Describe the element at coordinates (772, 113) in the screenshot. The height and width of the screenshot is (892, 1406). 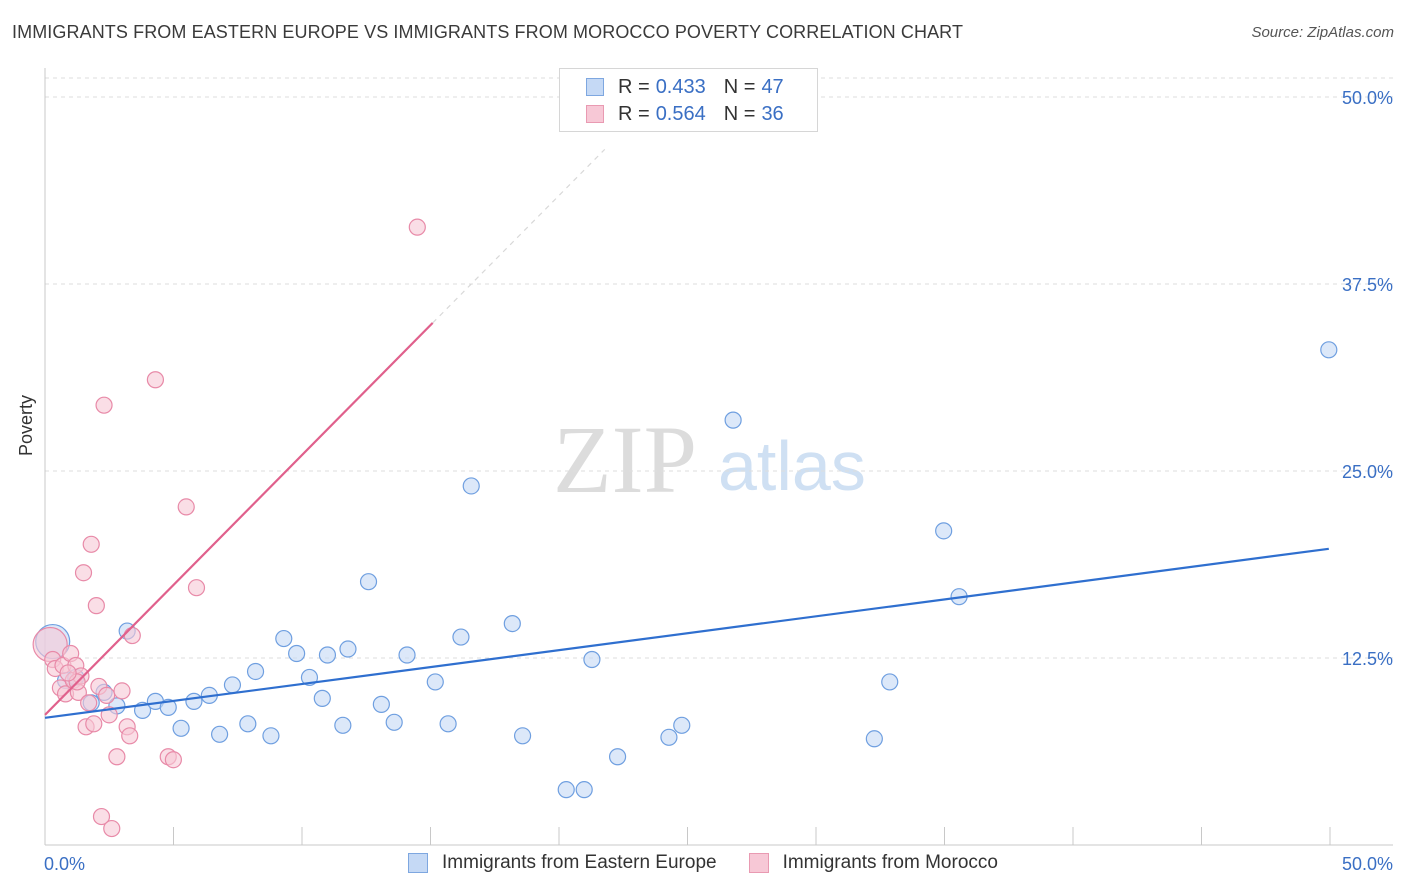
I see `n-value: 36` at that location.